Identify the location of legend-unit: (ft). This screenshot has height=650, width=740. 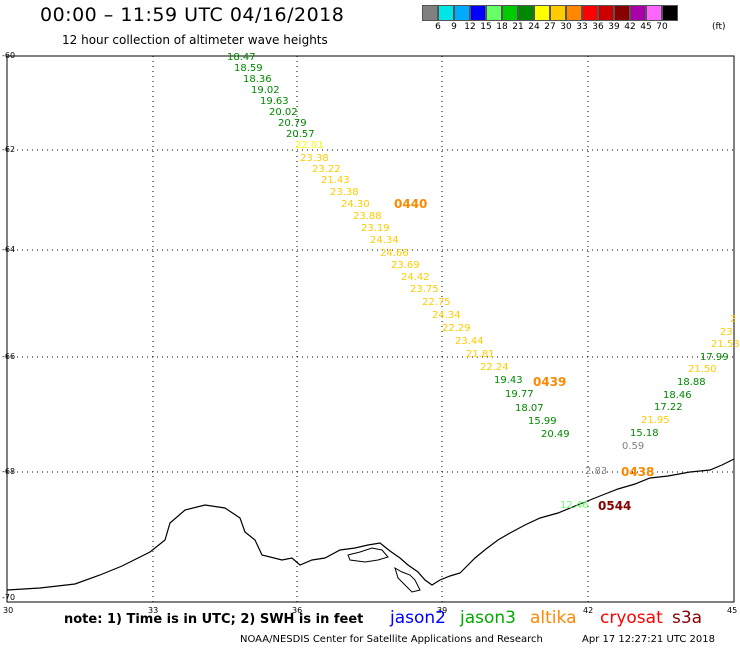
(719, 27).